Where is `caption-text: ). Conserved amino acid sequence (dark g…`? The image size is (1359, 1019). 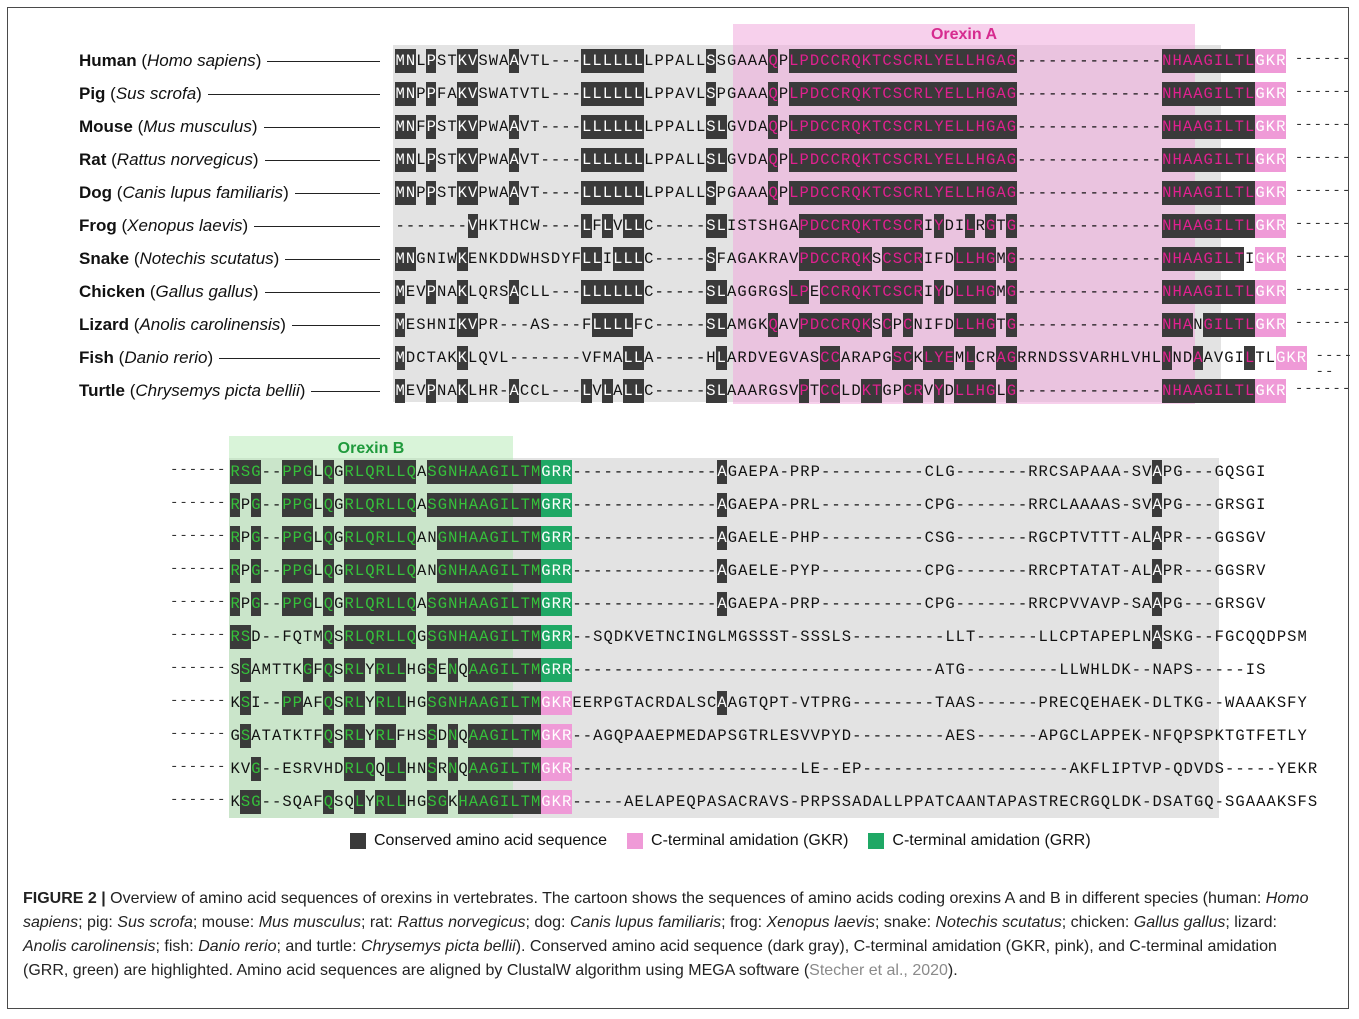
caption-text: ). Conserved amino acid sequence (dark g… is located at coordinates (650, 958).